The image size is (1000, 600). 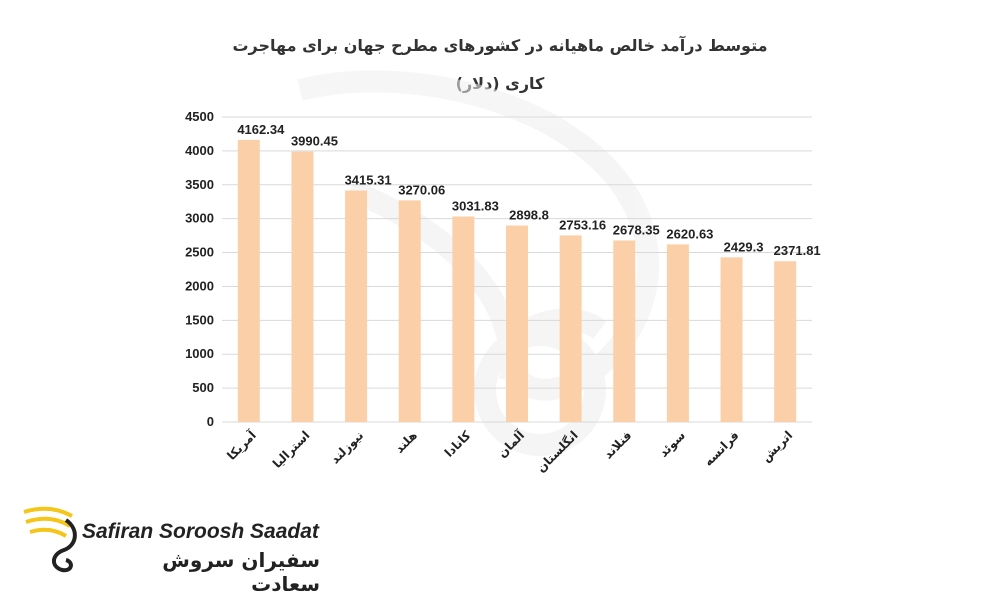 I want to click on x-tick-label: نیوزلند, so click(x=347, y=447).